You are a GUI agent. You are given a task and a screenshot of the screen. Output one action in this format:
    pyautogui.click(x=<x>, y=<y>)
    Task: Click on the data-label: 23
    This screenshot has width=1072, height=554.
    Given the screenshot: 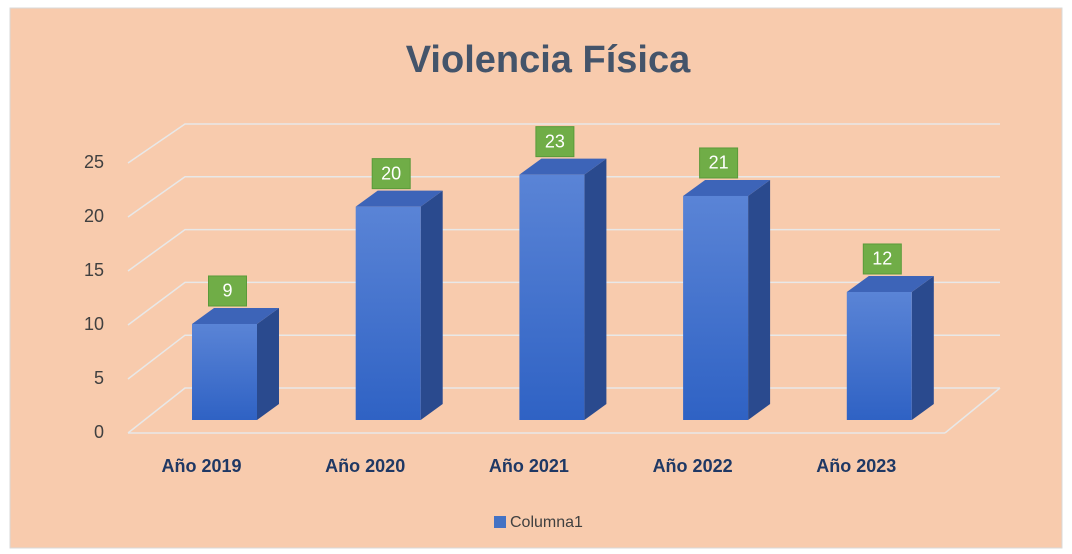 What is the action you would take?
    pyautogui.click(x=555, y=141)
    